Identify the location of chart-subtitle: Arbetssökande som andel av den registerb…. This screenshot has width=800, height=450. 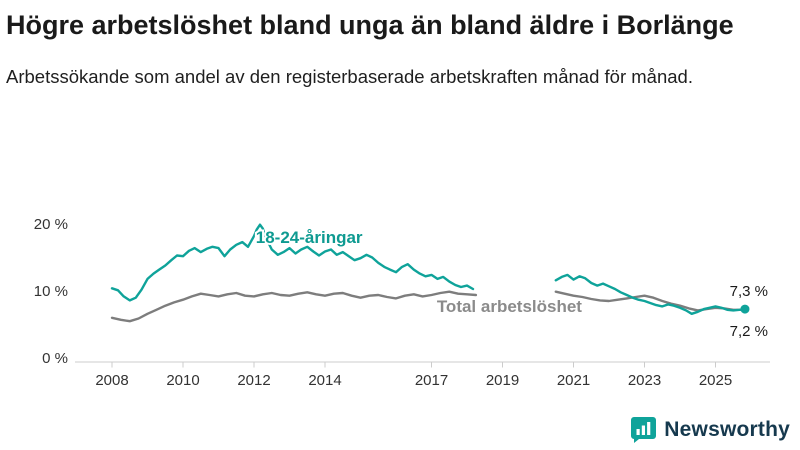
(349, 77).